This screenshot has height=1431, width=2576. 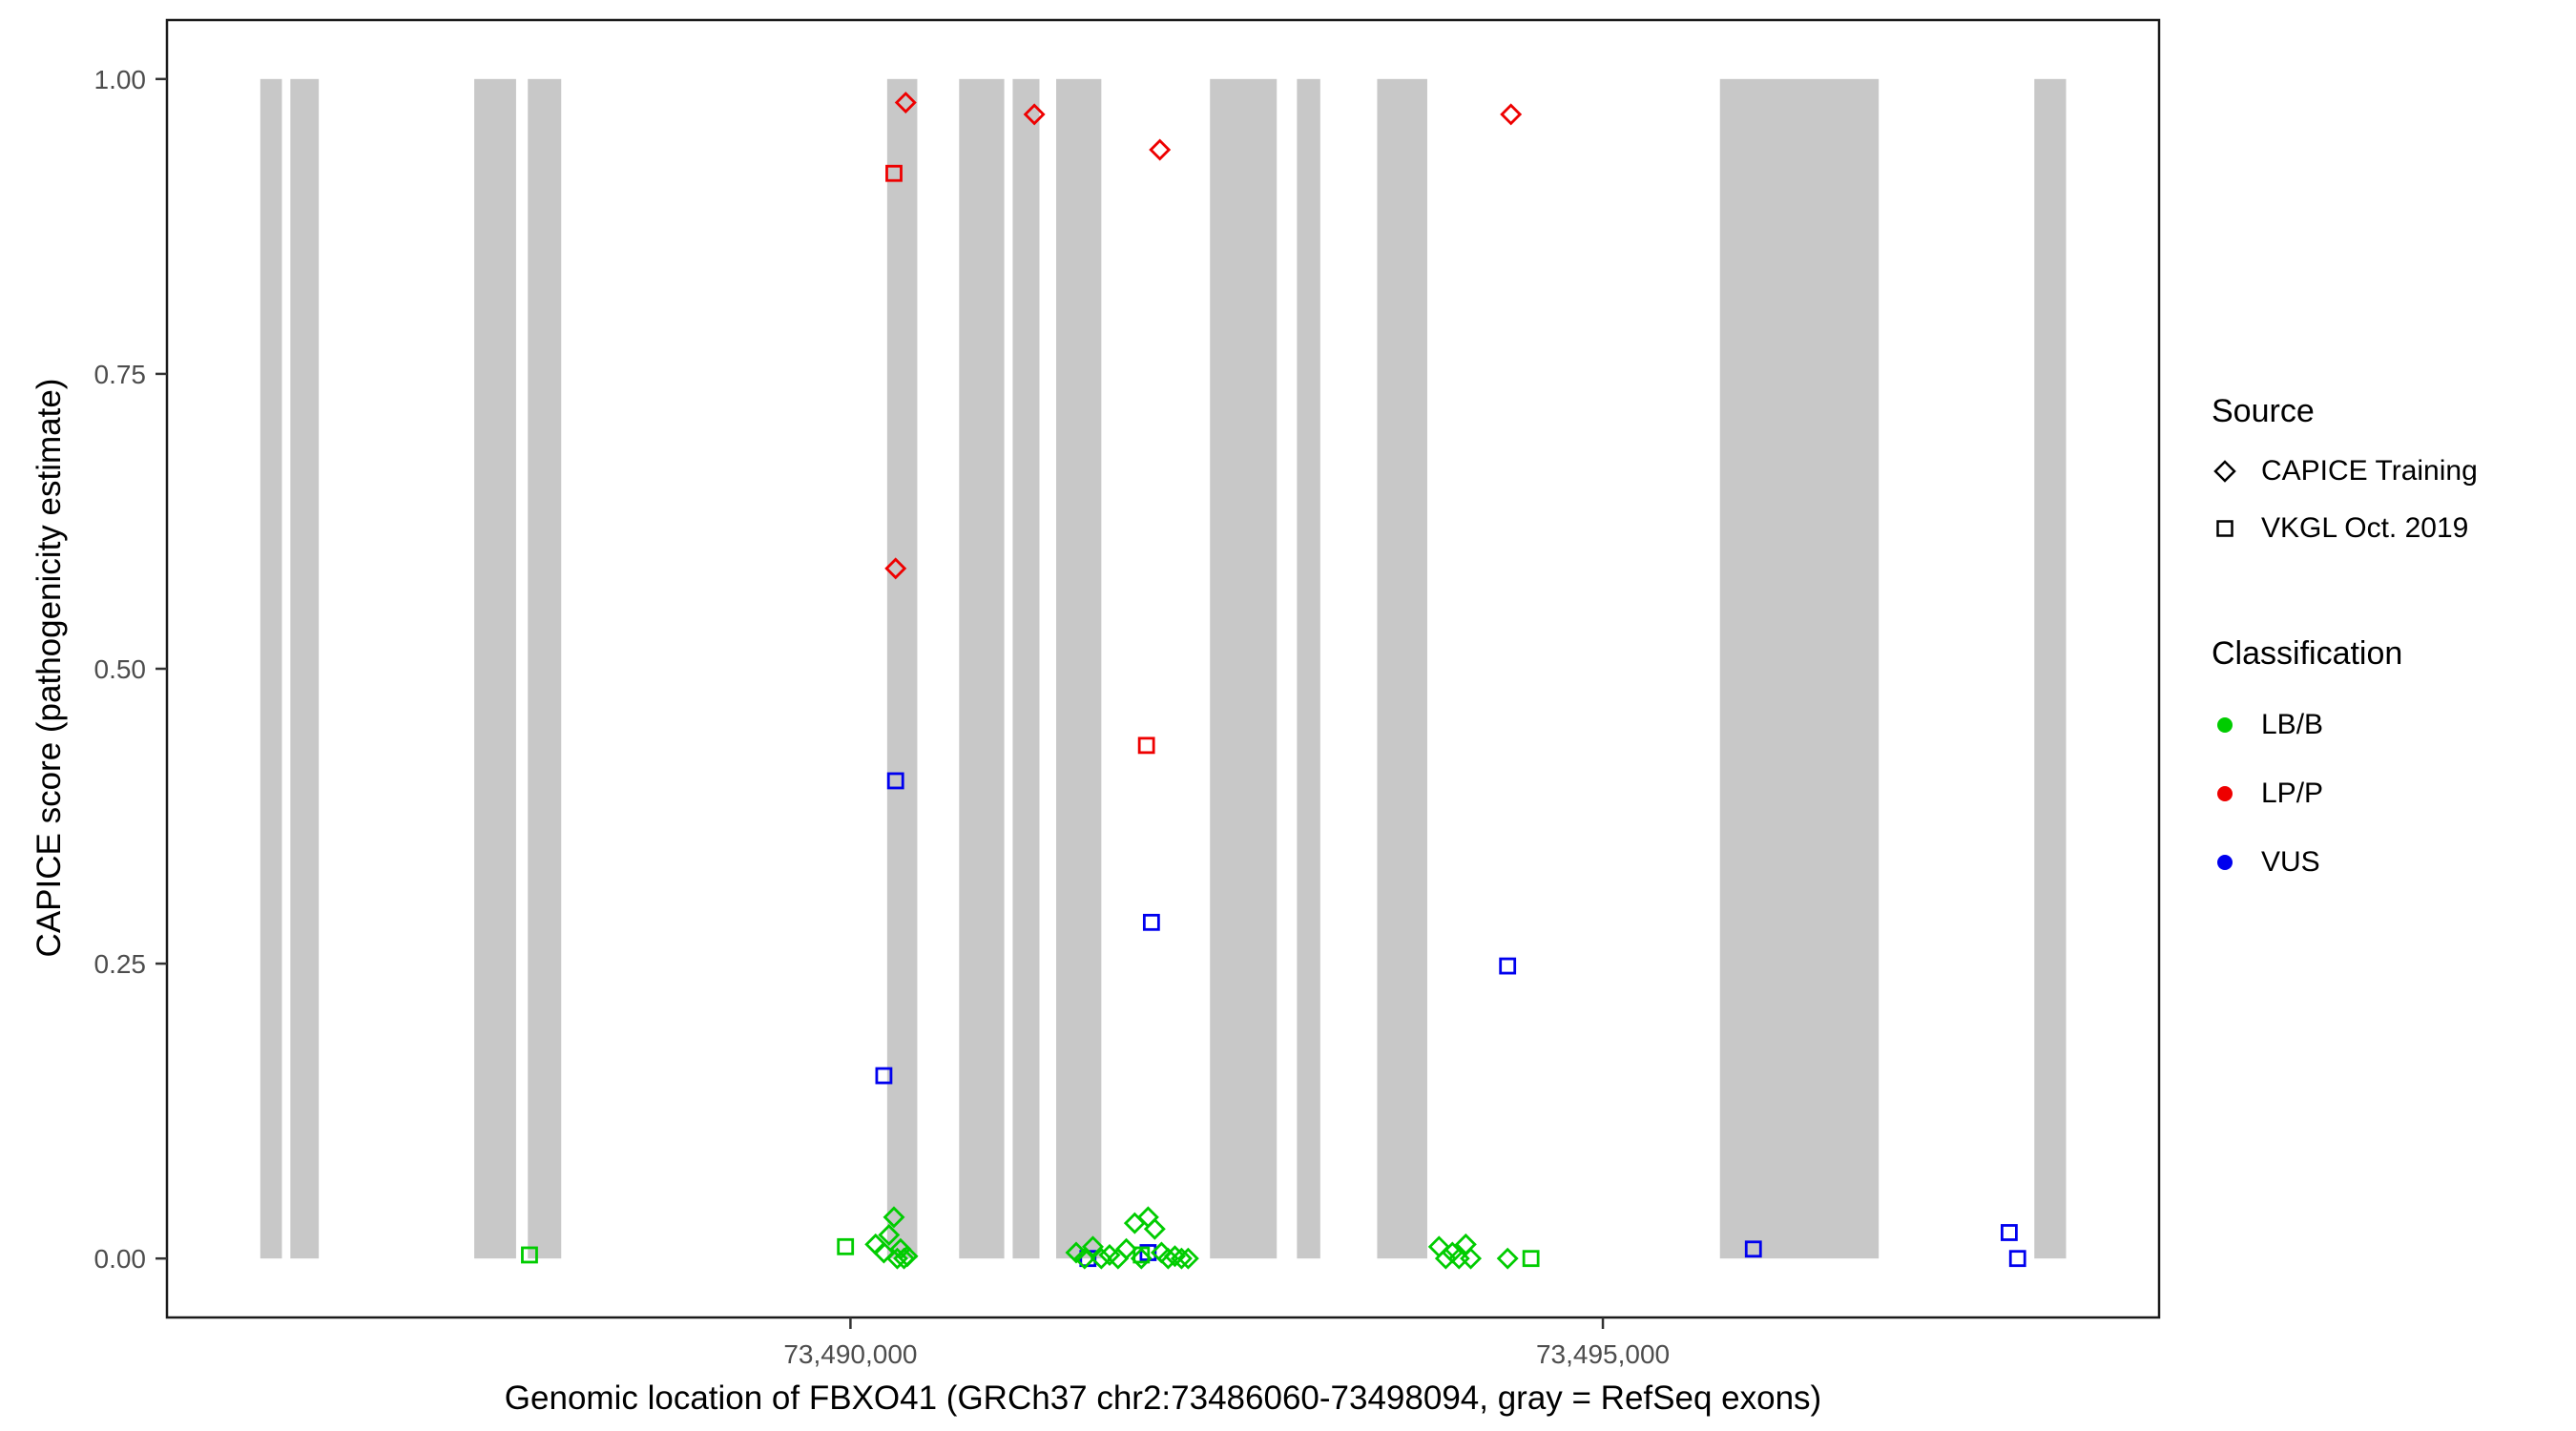 What do you see at coordinates (2369, 471) in the screenshot?
I see `legend-item-label: CAPICE Training` at bounding box center [2369, 471].